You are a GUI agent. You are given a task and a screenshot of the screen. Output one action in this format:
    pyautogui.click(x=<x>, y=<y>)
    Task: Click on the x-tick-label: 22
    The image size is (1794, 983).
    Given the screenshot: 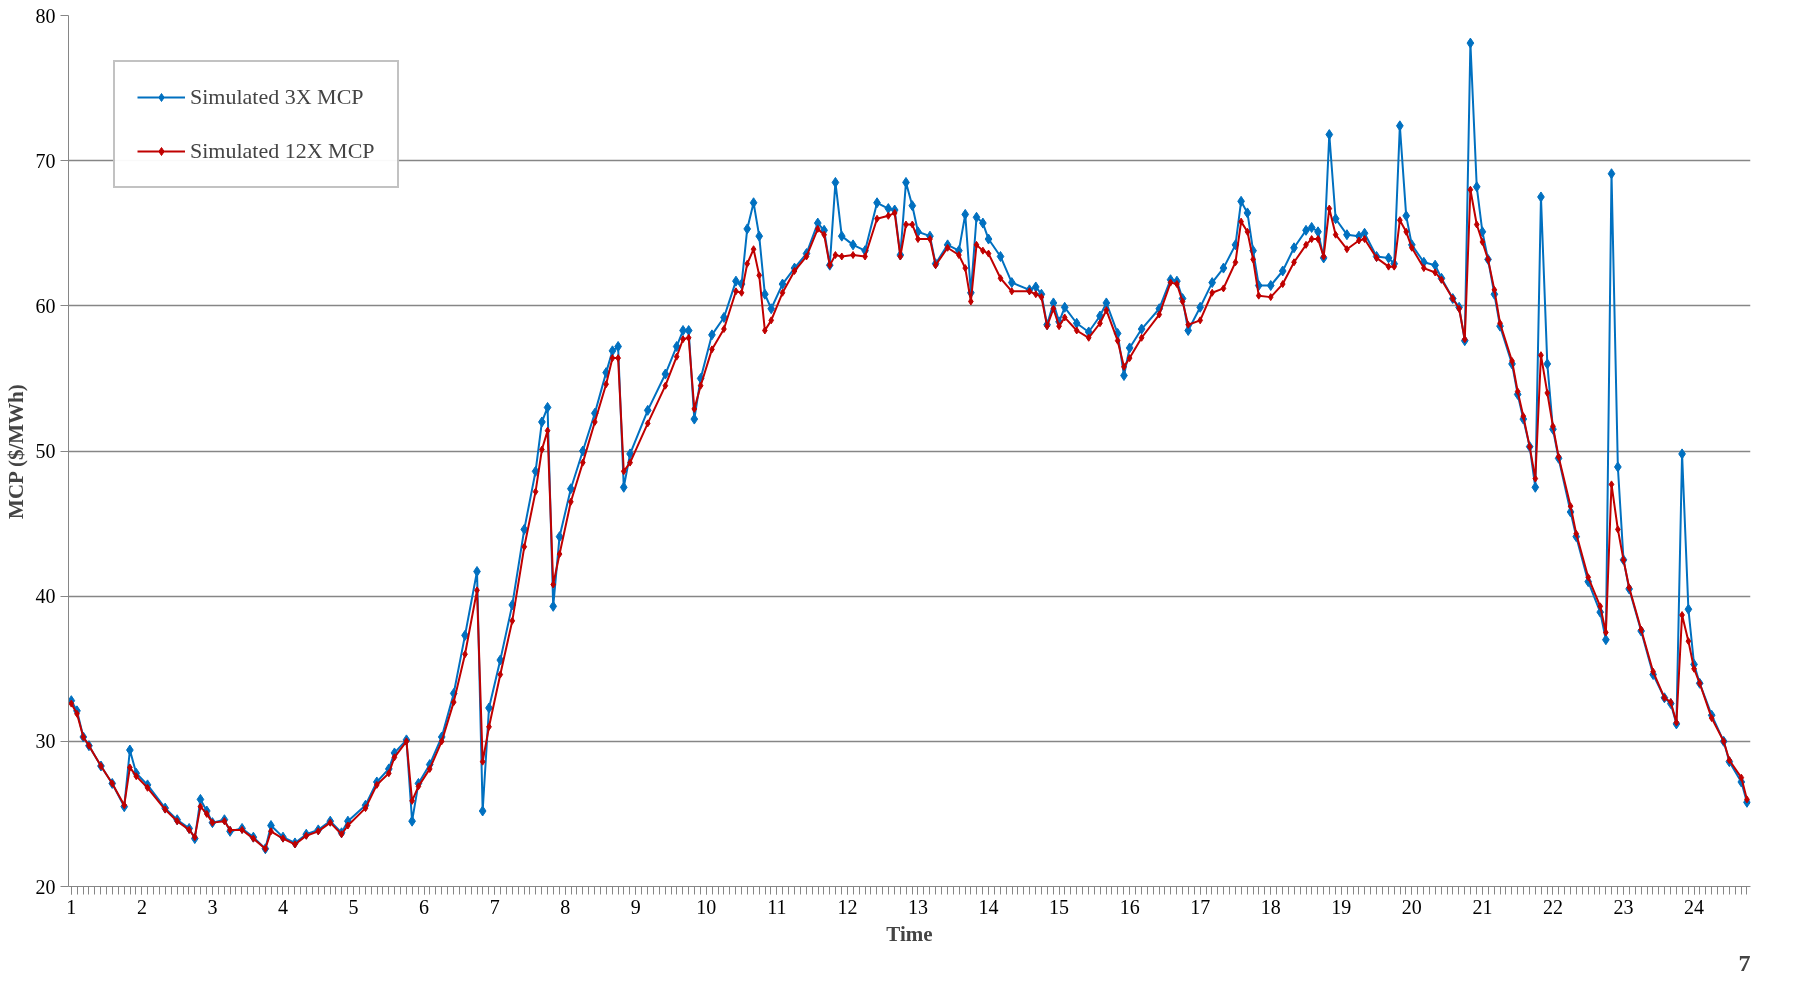 What is the action you would take?
    pyautogui.click(x=1552, y=906)
    